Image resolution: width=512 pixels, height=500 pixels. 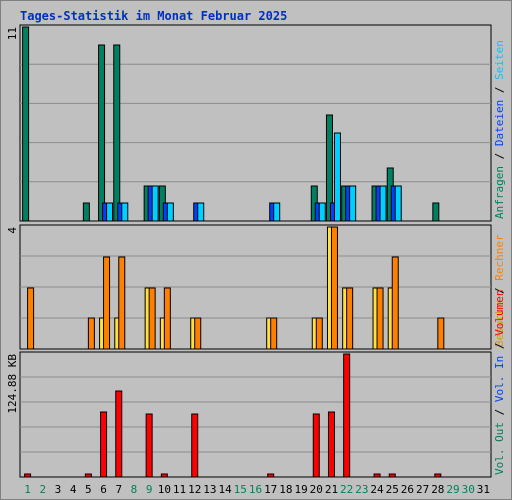 What do you see at coordinates (499, 192) in the screenshot?
I see `legend-anfragen: Anfragen` at bounding box center [499, 192].